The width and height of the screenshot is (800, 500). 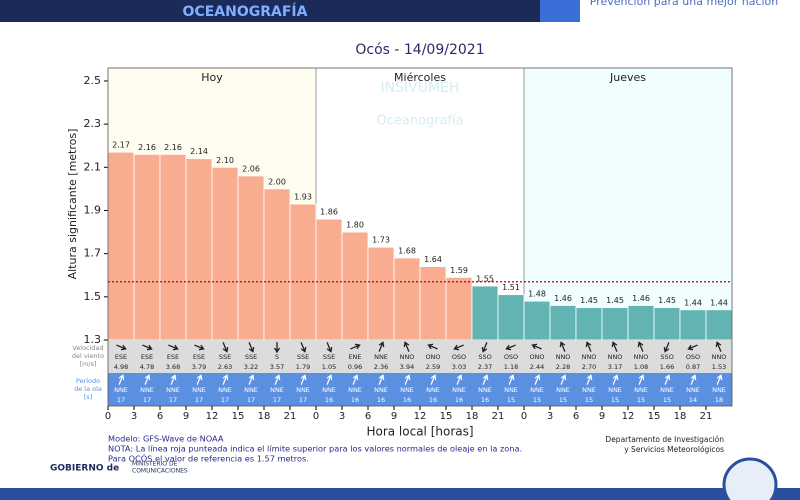 I want to click on footer-bg, so click(x=400, y=483).